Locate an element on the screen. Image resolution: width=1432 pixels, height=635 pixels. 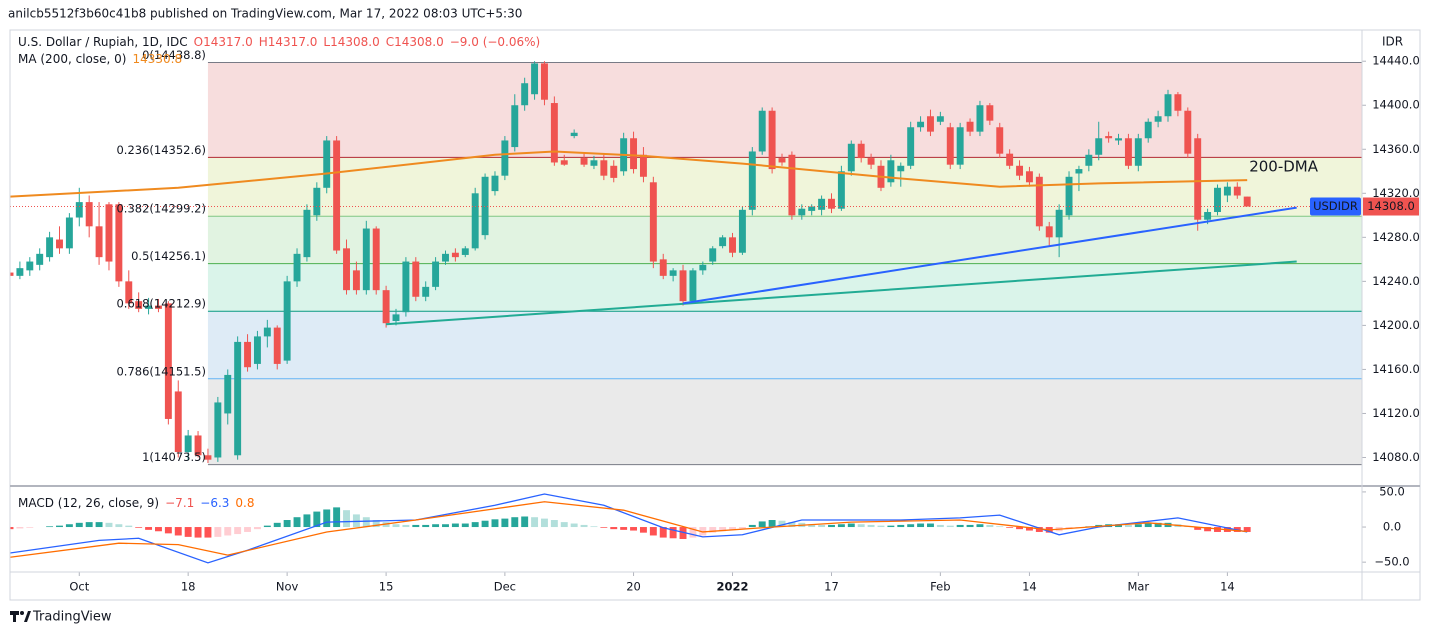
y-tick-label: 14400.0 is located at coordinates (1396, 105).